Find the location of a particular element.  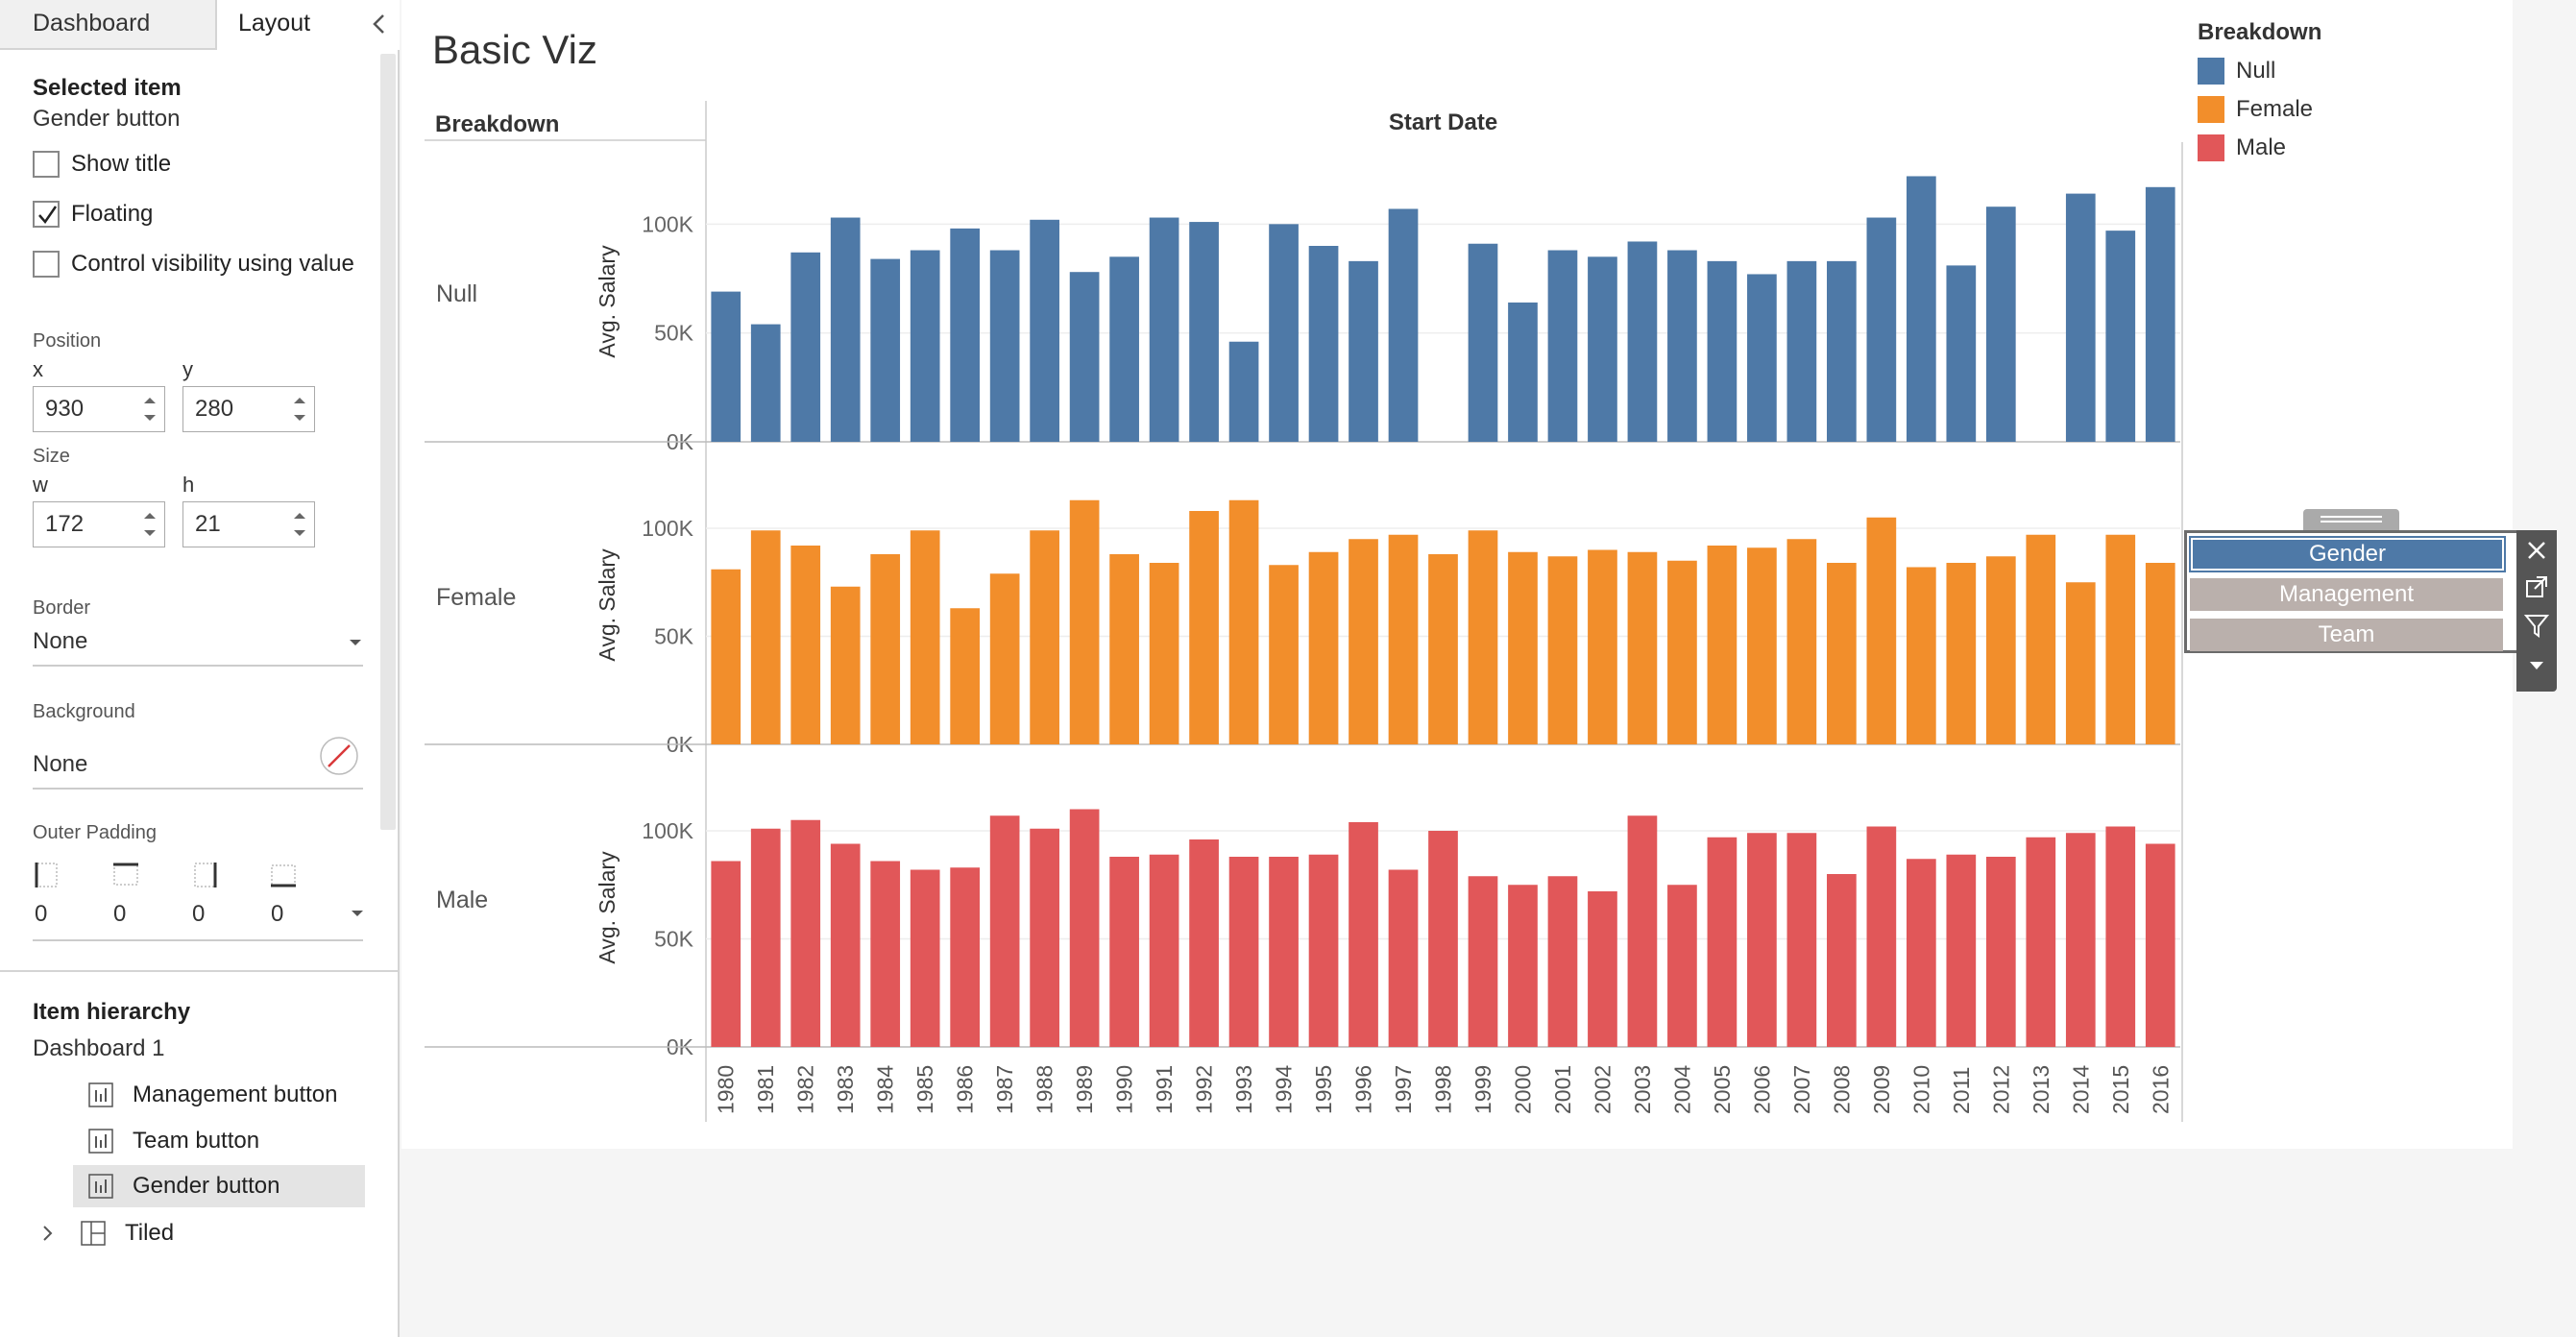

padding-left-icon is located at coordinates (47, 875).